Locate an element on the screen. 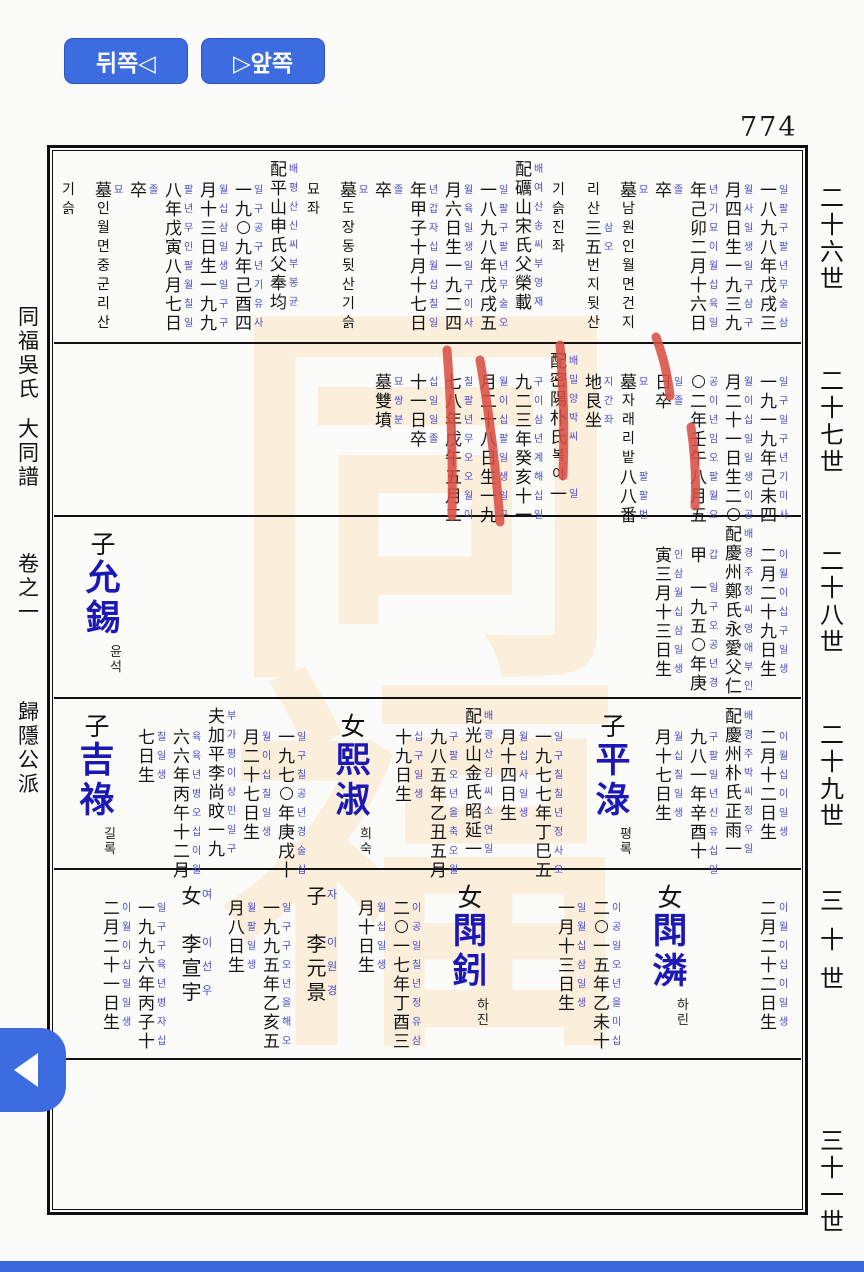  person-name: 熙淑 is located at coordinates (353, 780).